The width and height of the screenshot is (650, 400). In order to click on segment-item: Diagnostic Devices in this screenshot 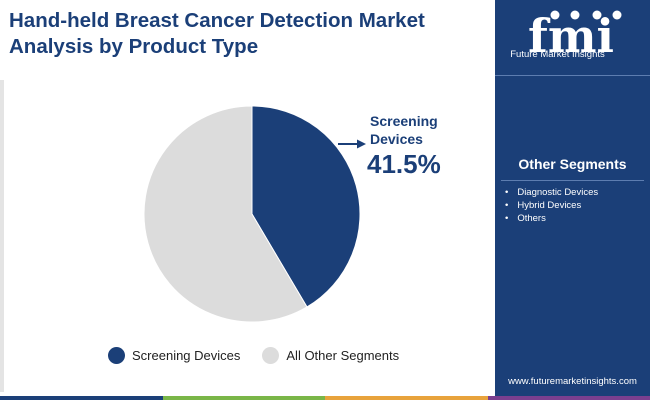, I will do `click(551, 192)`.